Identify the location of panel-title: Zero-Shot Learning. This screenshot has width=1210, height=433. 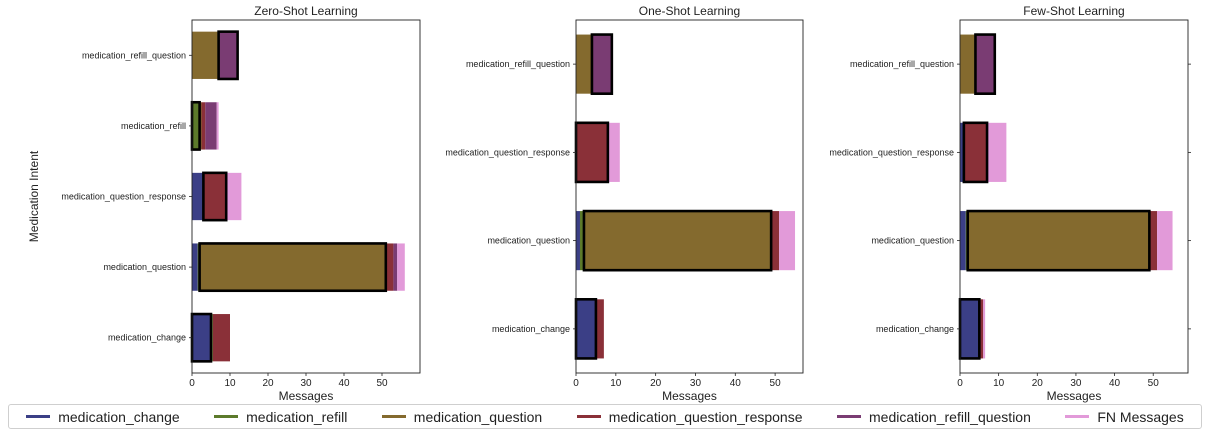
(305, 11).